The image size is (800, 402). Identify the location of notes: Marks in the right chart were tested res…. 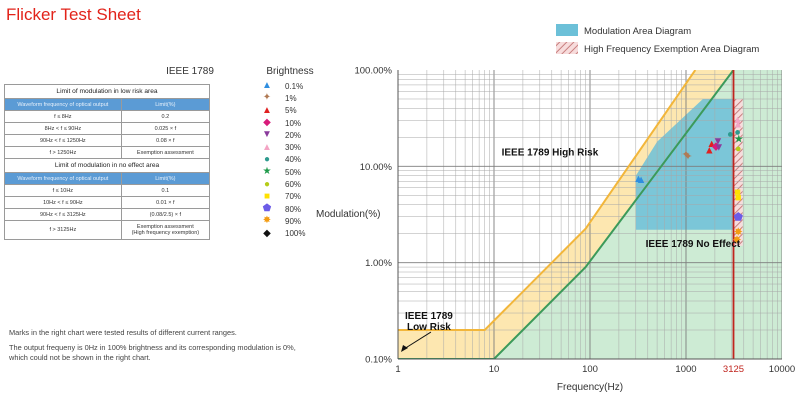
(159, 348).